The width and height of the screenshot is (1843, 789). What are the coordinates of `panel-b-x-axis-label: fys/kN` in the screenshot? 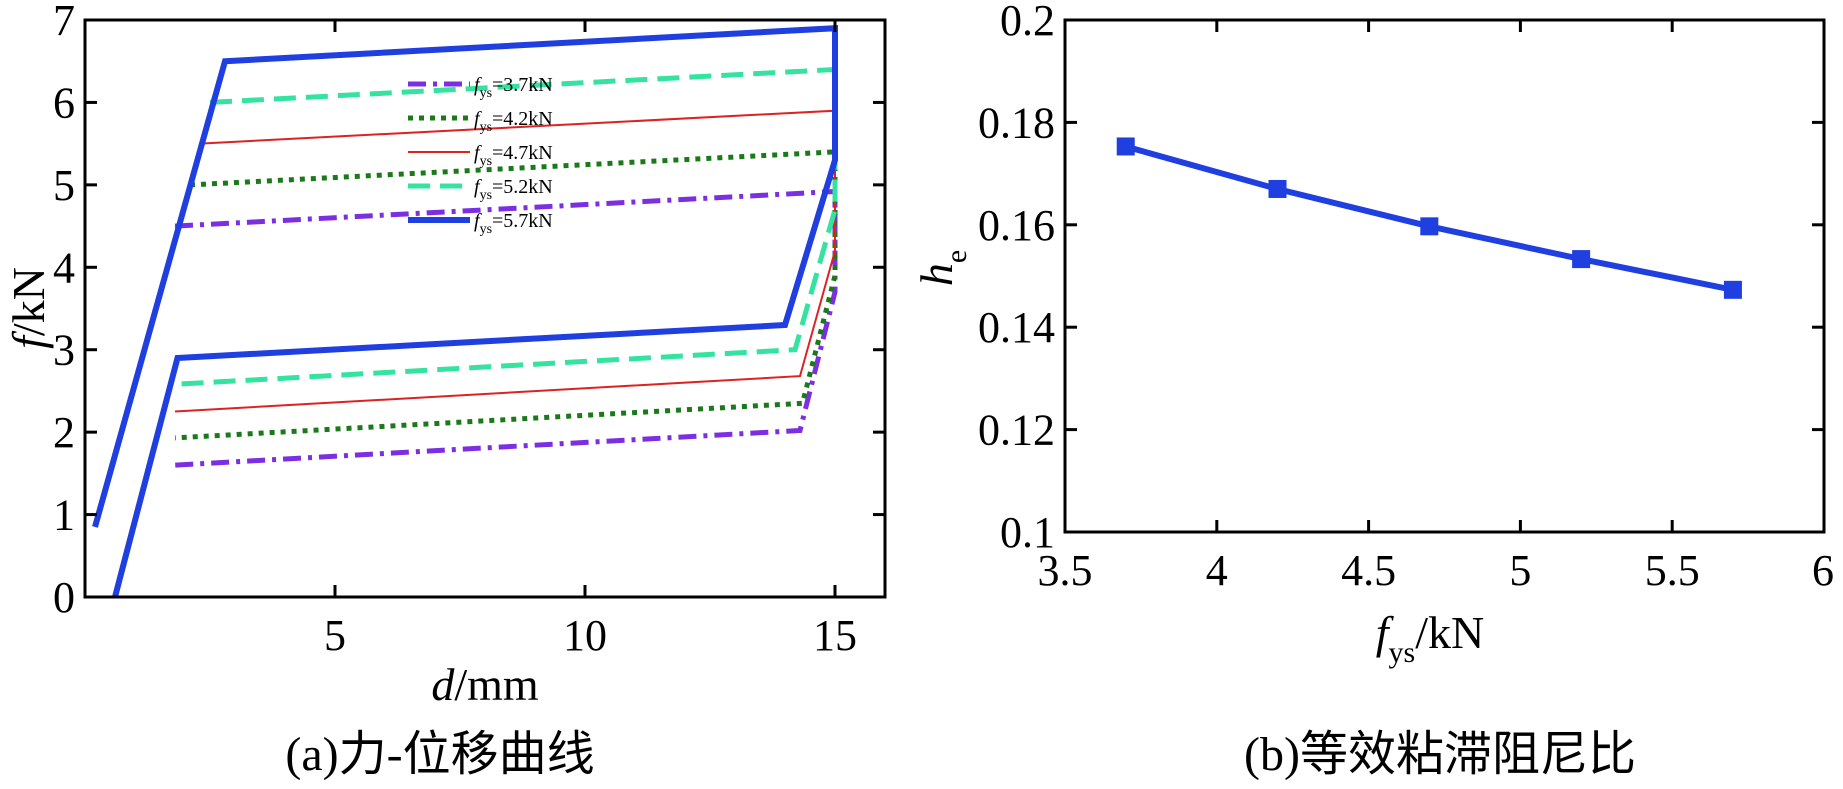 It's located at (1430, 638).